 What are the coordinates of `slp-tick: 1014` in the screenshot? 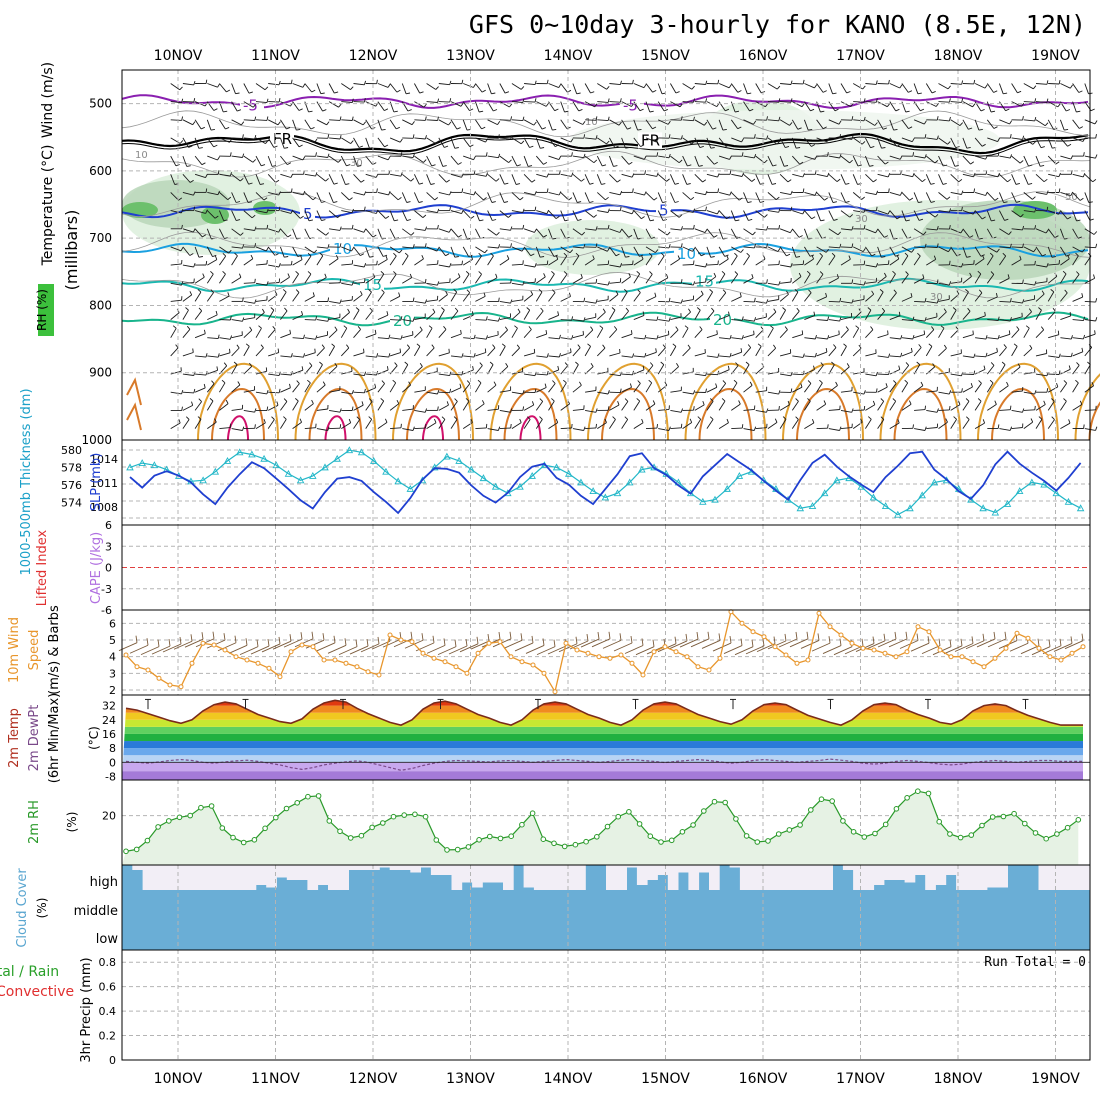 It's located at (104, 459).